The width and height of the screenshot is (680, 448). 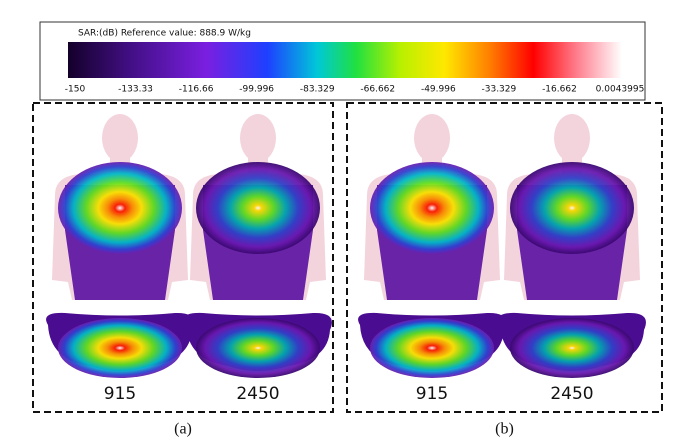 What do you see at coordinates (377, 90) in the screenshot?
I see `colorbar-tick-label: -66.662` at bounding box center [377, 90].